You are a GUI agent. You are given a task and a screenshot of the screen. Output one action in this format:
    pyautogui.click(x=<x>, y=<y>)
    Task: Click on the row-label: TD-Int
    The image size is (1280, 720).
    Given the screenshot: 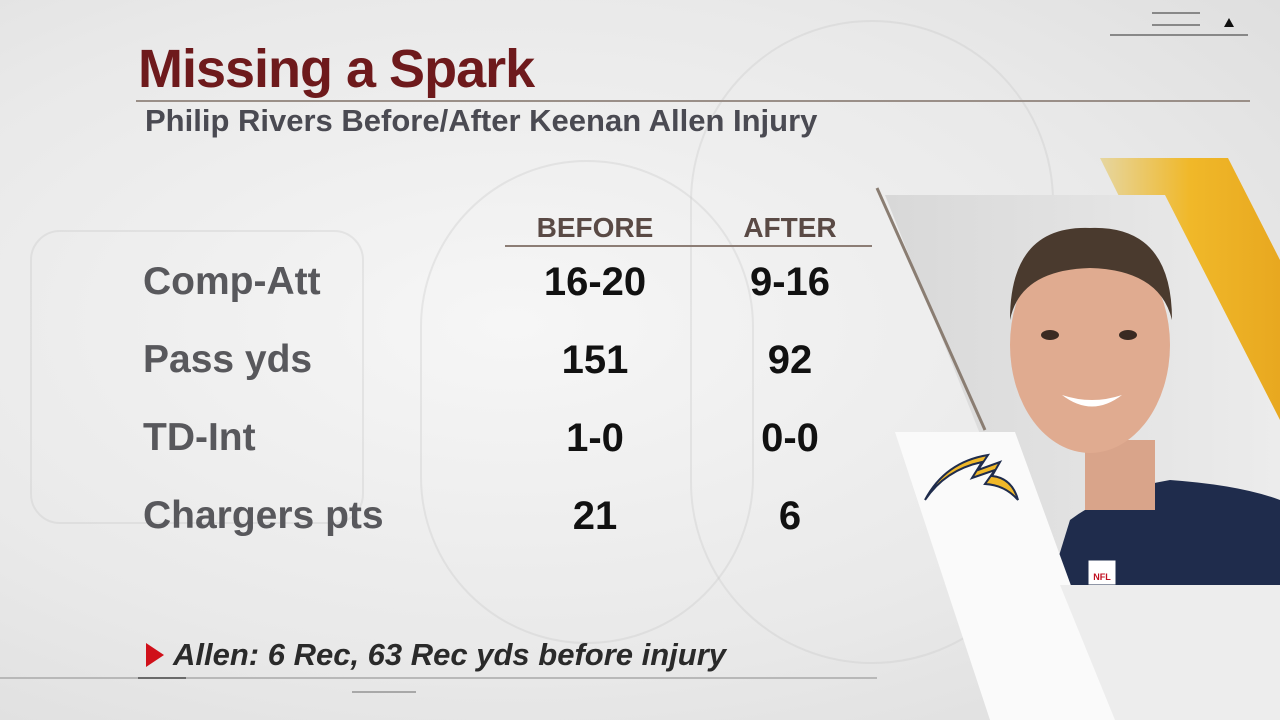 What is the action you would take?
    pyautogui.click(x=199, y=437)
    